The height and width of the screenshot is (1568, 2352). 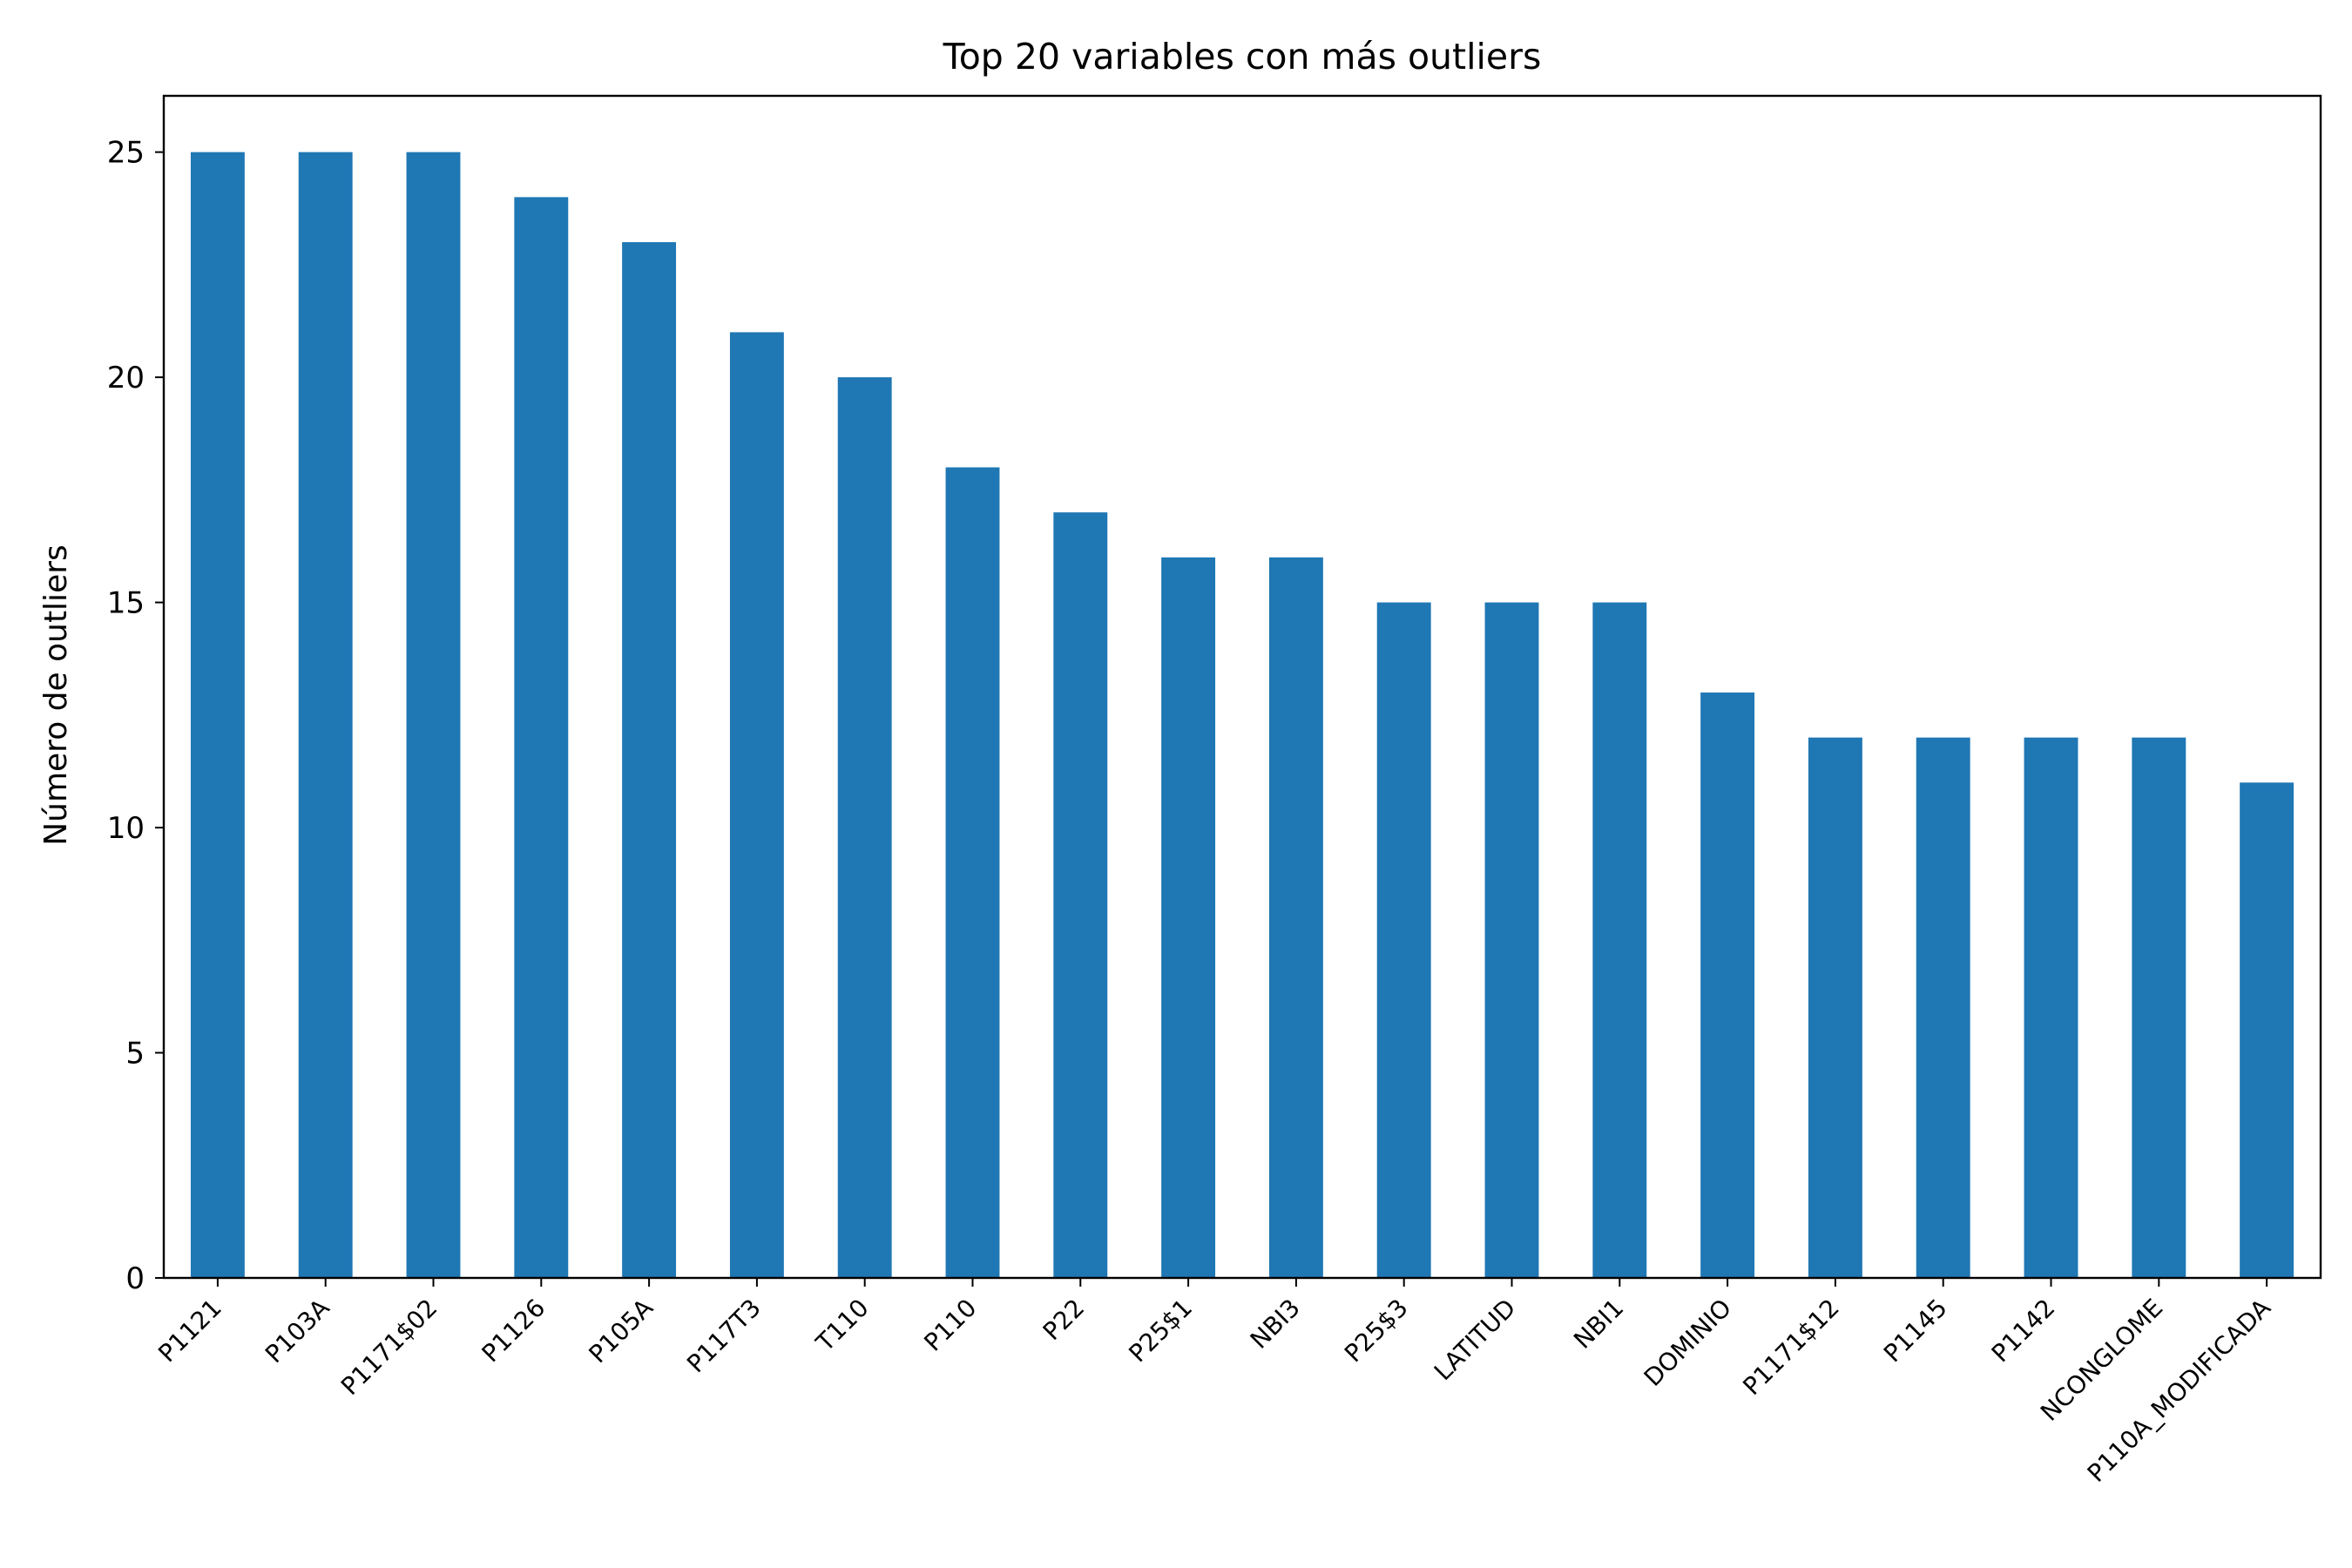 I want to click on y-tick-label: 0, so click(x=135, y=1278).